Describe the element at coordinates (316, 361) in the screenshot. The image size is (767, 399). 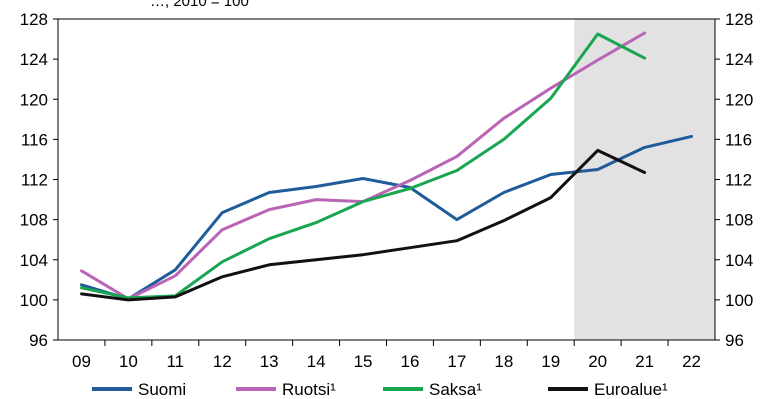
I see `x-tick-label: 14` at that location.